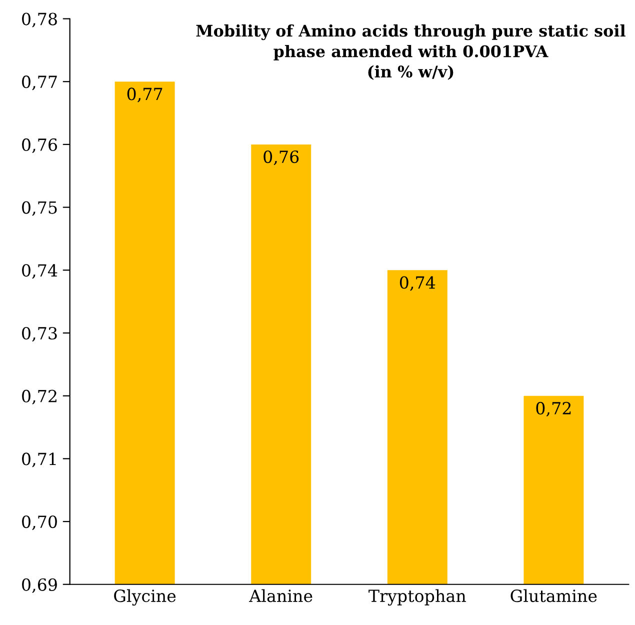 This screenshot has height=625, width=635. What do you see at coordinates (39, 83) in the screenshot?
I see `y-tick-label: 0,77` at bounding box center [39, 83].